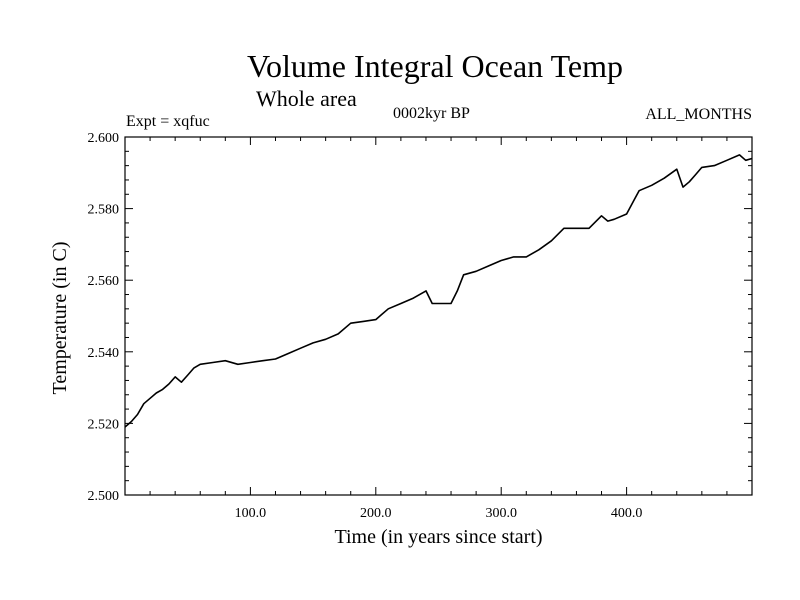 The width and height of the screenshot is (800, 600). I want to click on experiment-label: Expt = xqfuc, so click(168, 121).